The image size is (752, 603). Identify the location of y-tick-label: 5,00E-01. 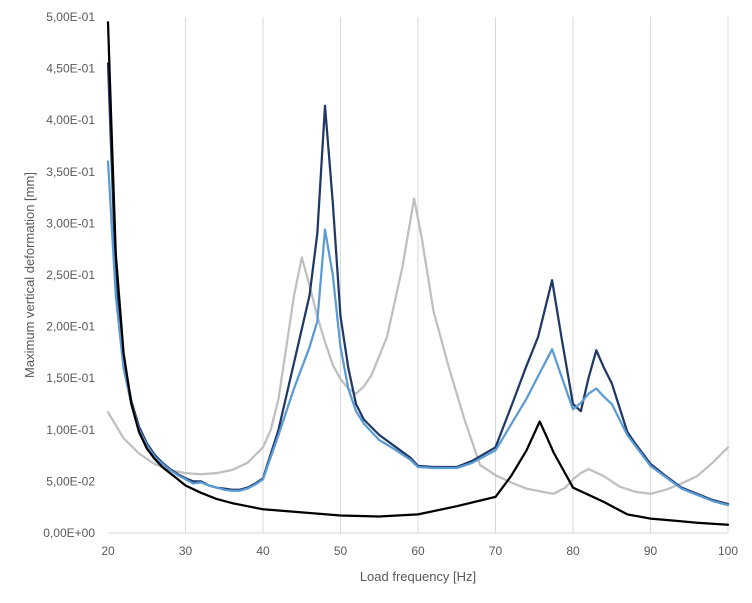
(70, 17).